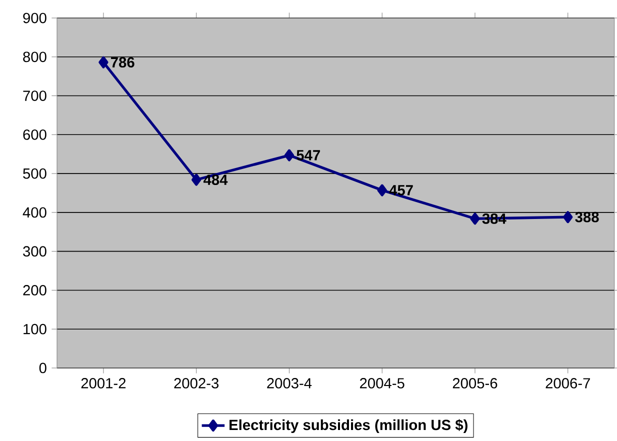 The image size is (617, 441). What do you see at coordinates (587, 217) in the screenshot?
I see `data-label: 388` at bounding box center [587, 217].